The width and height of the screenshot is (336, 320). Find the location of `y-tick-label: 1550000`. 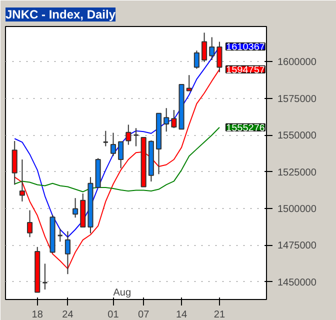

y-tick-label: 1550000 is located at coordinates (297, 136).